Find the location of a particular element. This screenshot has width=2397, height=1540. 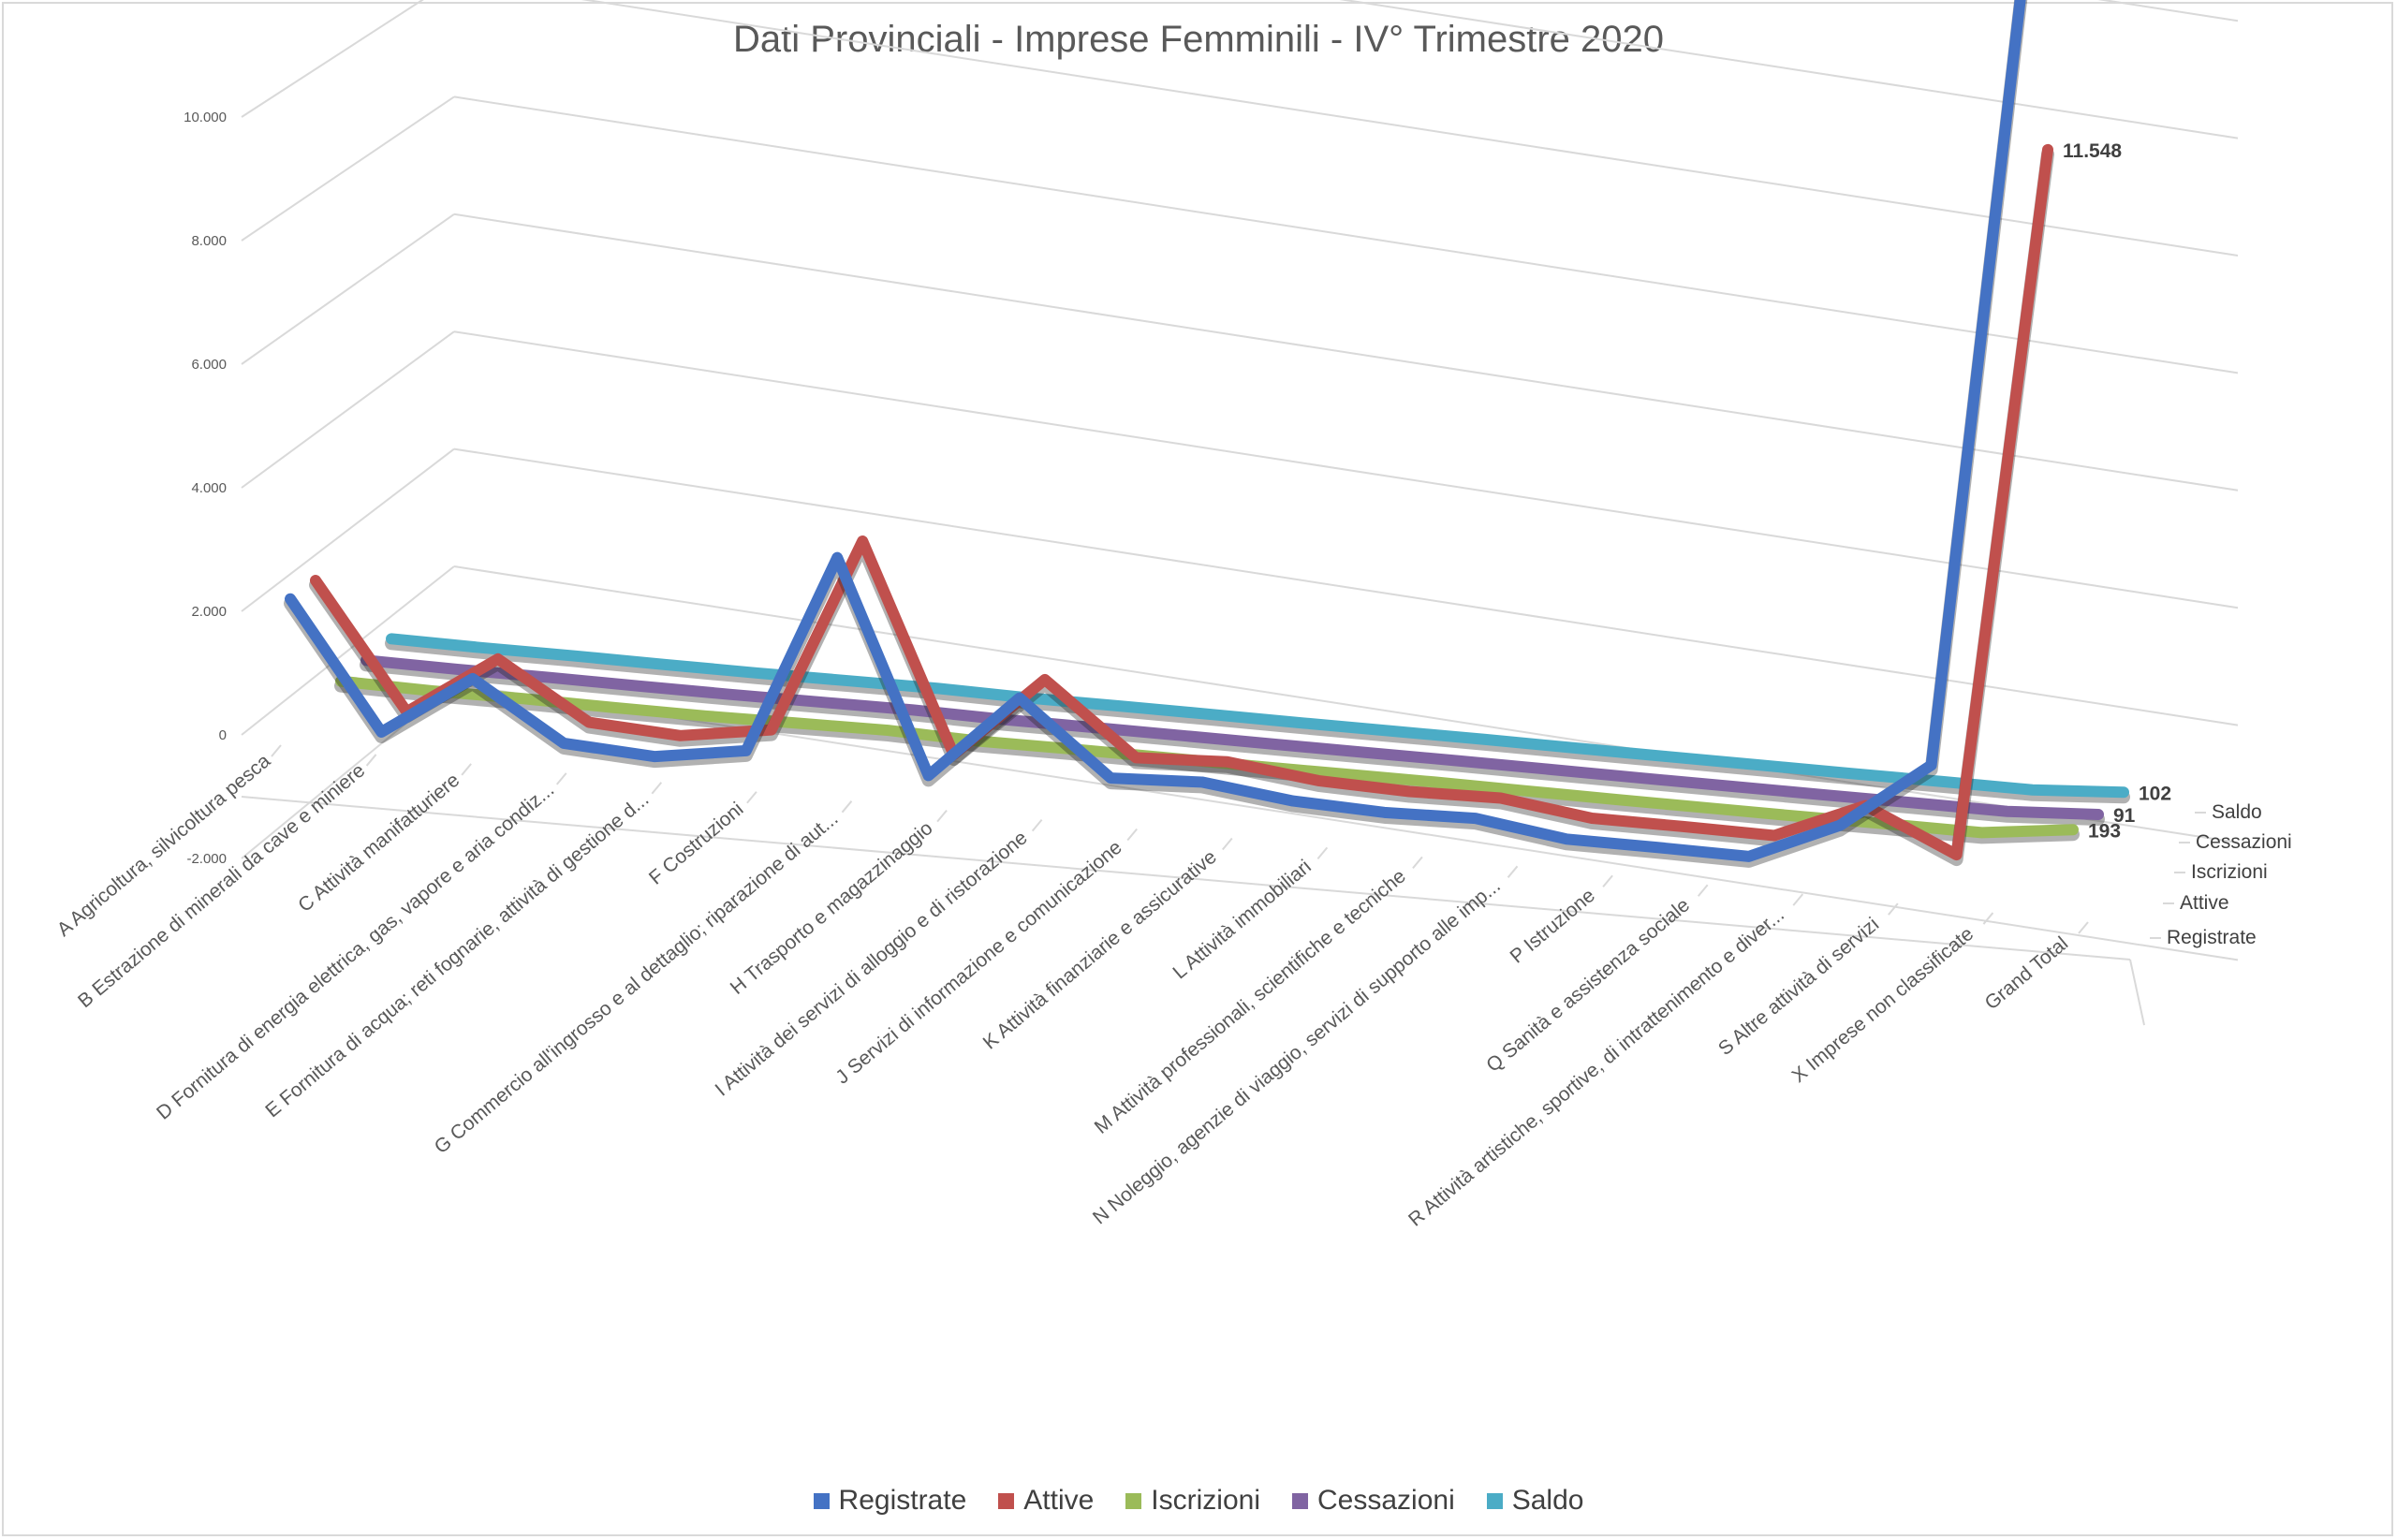

floor-right-edge is located at coordinates (2137, 992).